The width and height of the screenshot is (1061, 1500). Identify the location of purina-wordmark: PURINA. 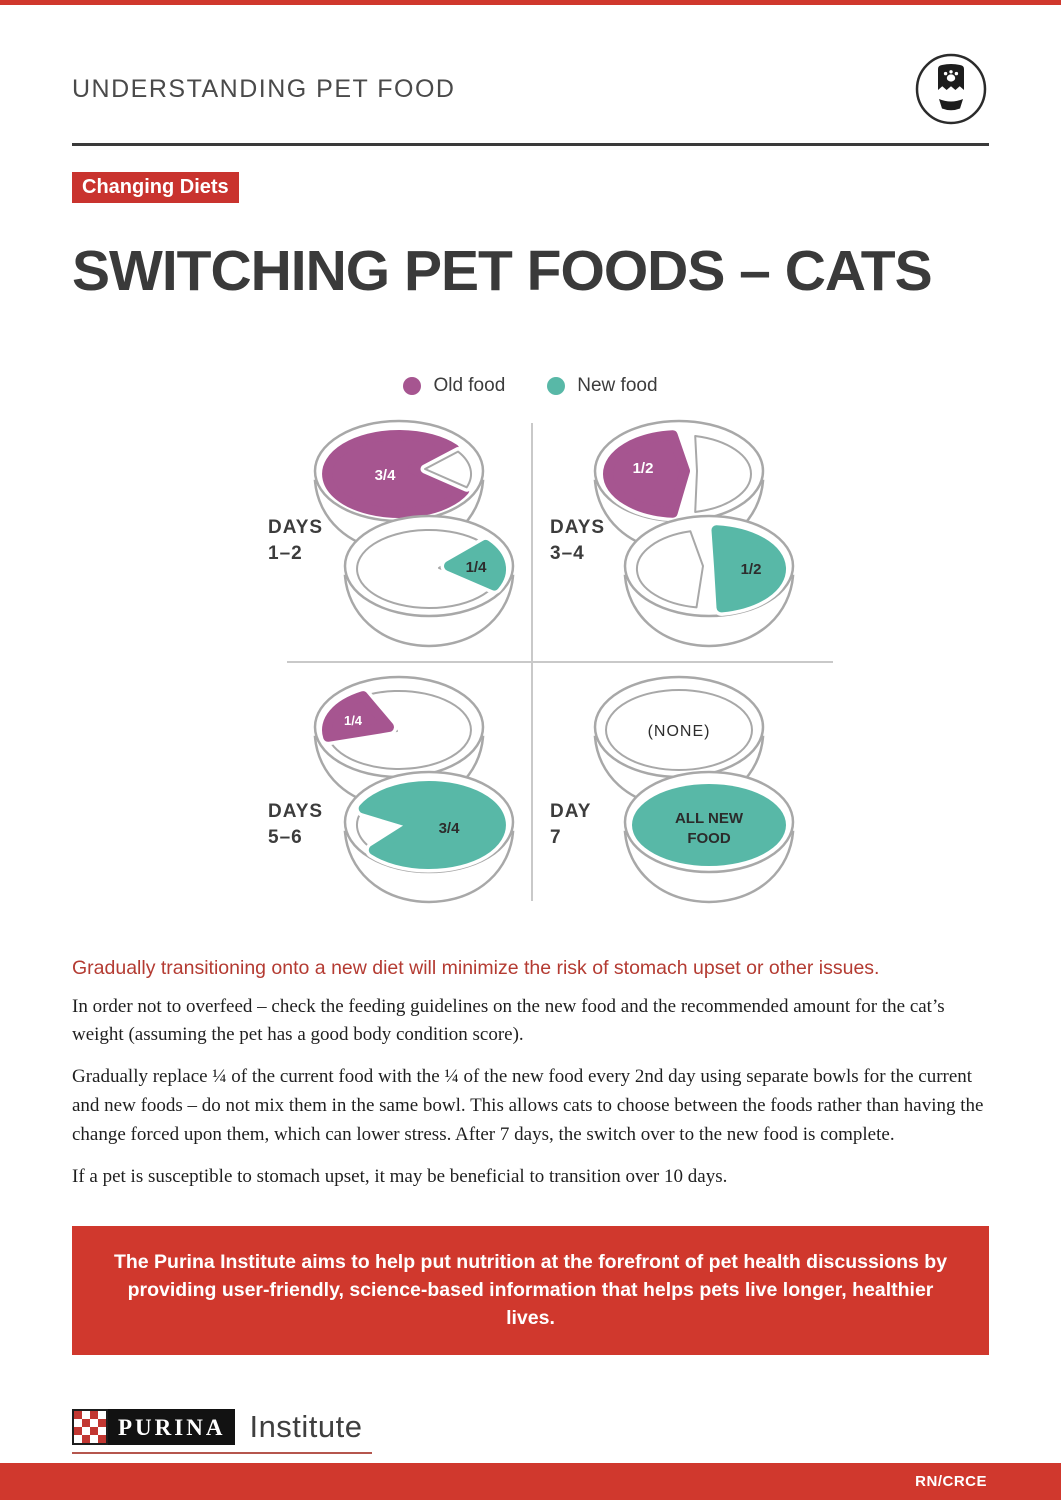
(172, 1426).